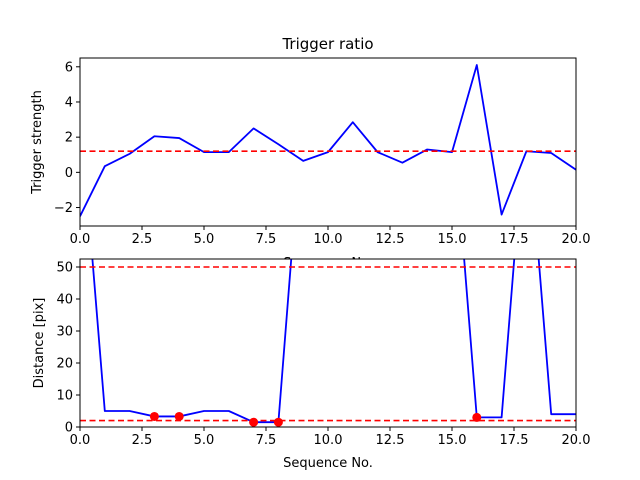 The width and height of the screenshot is (640, 480). Describe the element at coordinates (63, 208) in the screenshot. I see `y-tick-label: −2` at that location.